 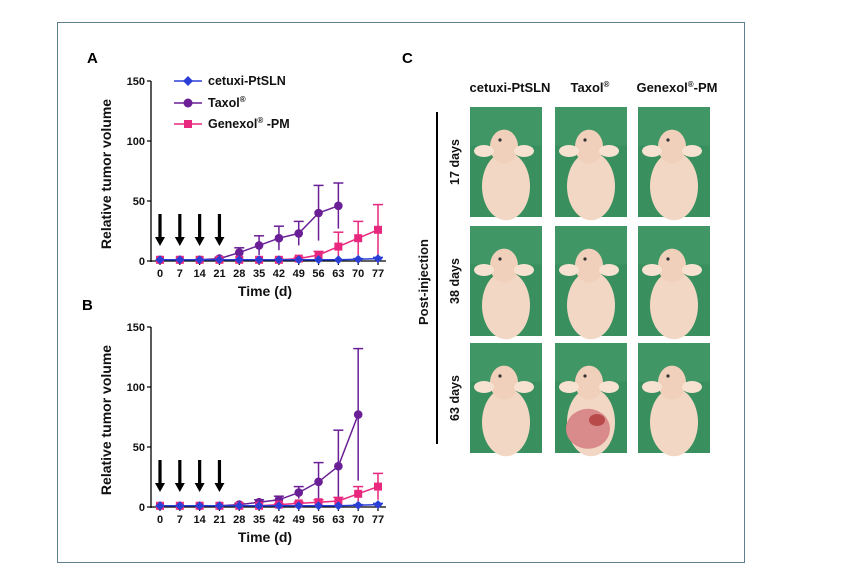 What do you see at coordinates (358, 520) in the screenshot?
I see `x-tick-label: 70` at bounding box center [358, 520].